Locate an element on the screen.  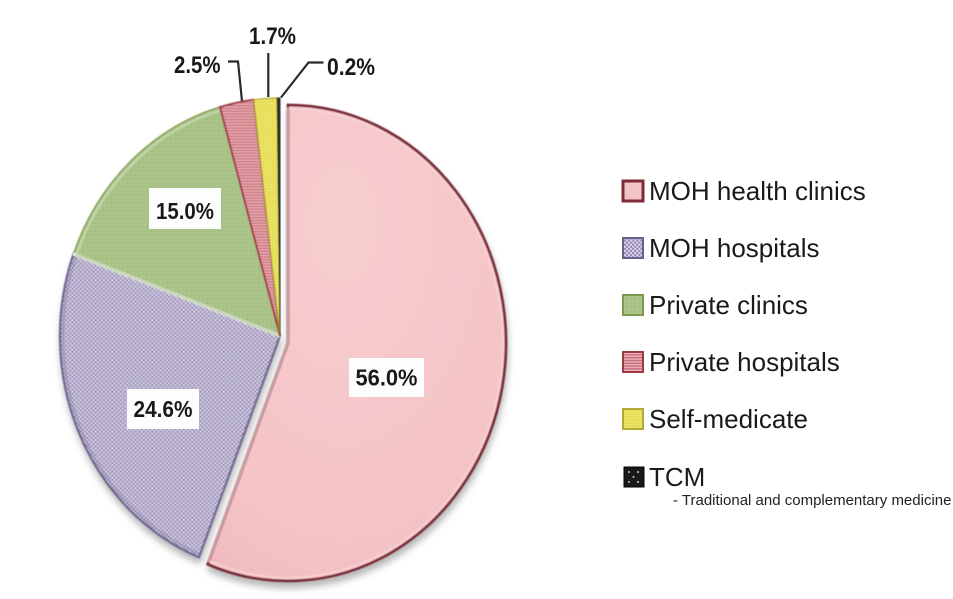
svg-text: MOH hospitals is located at coordinates (734, 248).